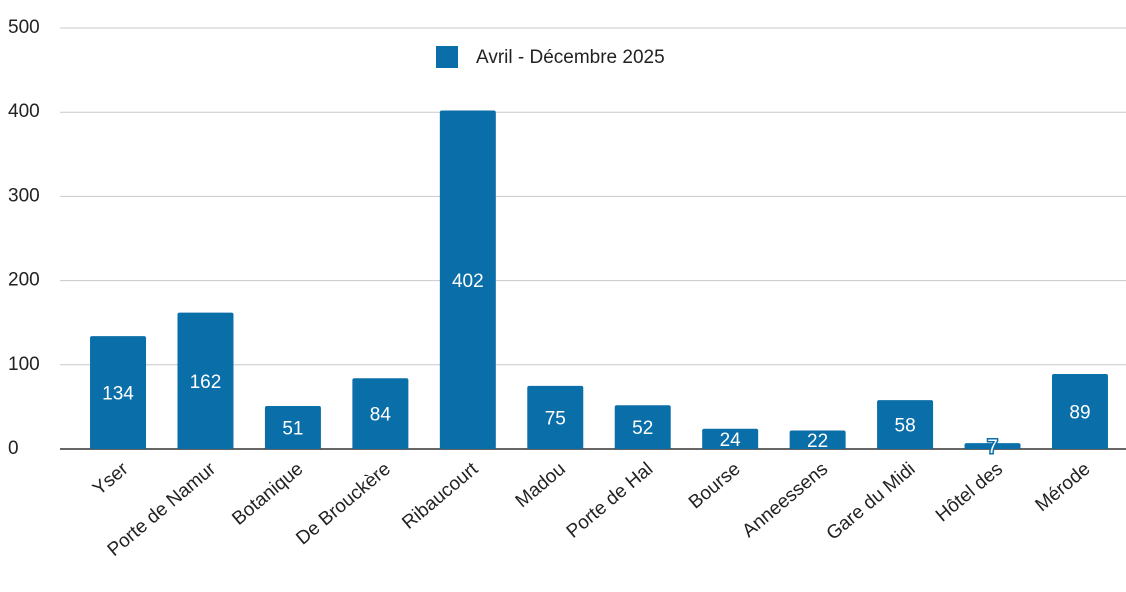 This screenshot has width=1126, height=592. Describe the element at coordinates (24, 364) in the screenshot. I see `y-tick-label: 100` at that location.